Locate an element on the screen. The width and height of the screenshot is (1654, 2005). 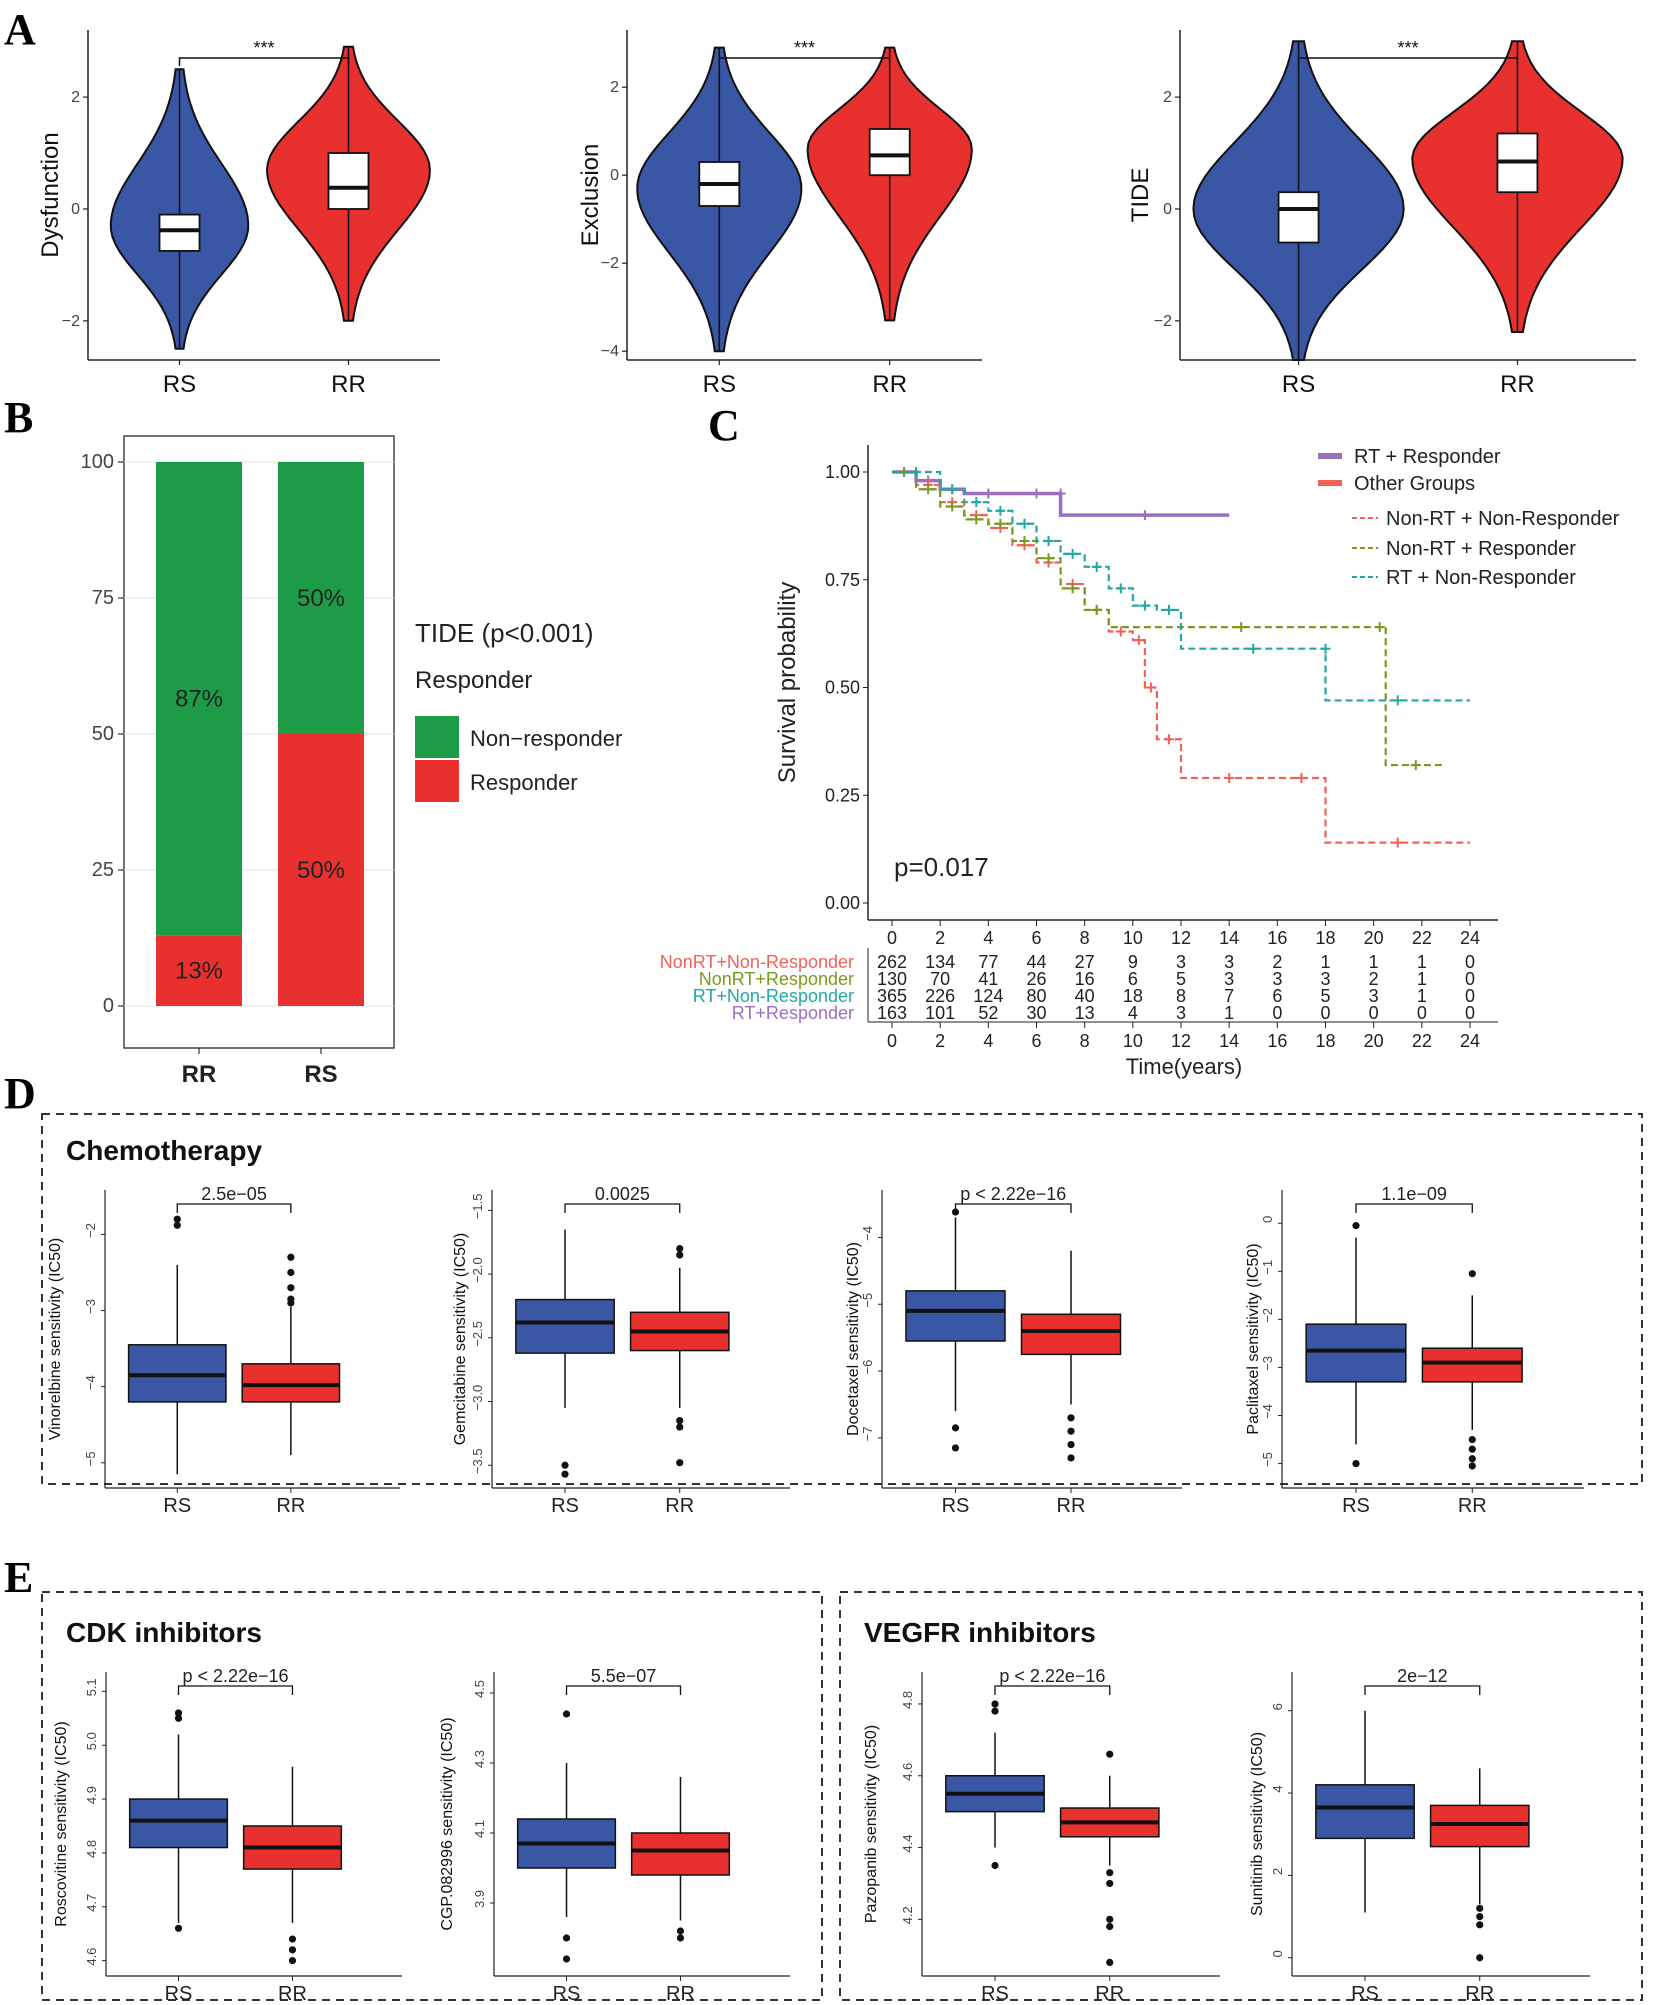
bar-responder-rr is located at coordinates (199, 970).